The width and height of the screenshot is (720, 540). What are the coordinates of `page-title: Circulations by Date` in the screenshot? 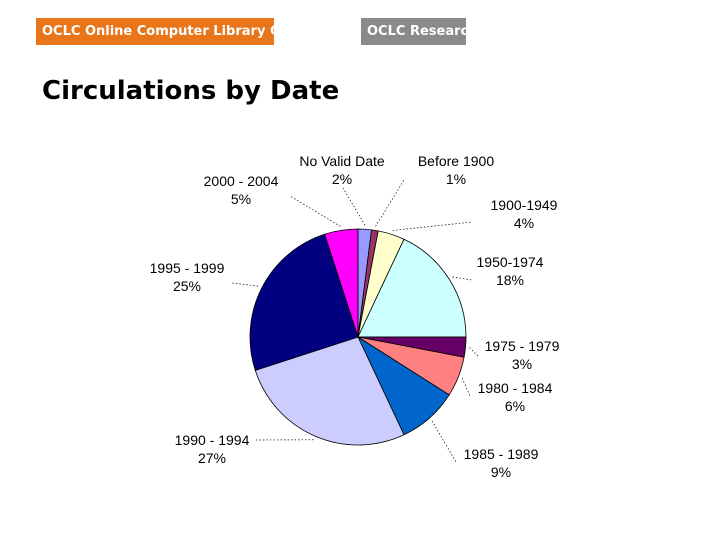 It's located at (191, 91).